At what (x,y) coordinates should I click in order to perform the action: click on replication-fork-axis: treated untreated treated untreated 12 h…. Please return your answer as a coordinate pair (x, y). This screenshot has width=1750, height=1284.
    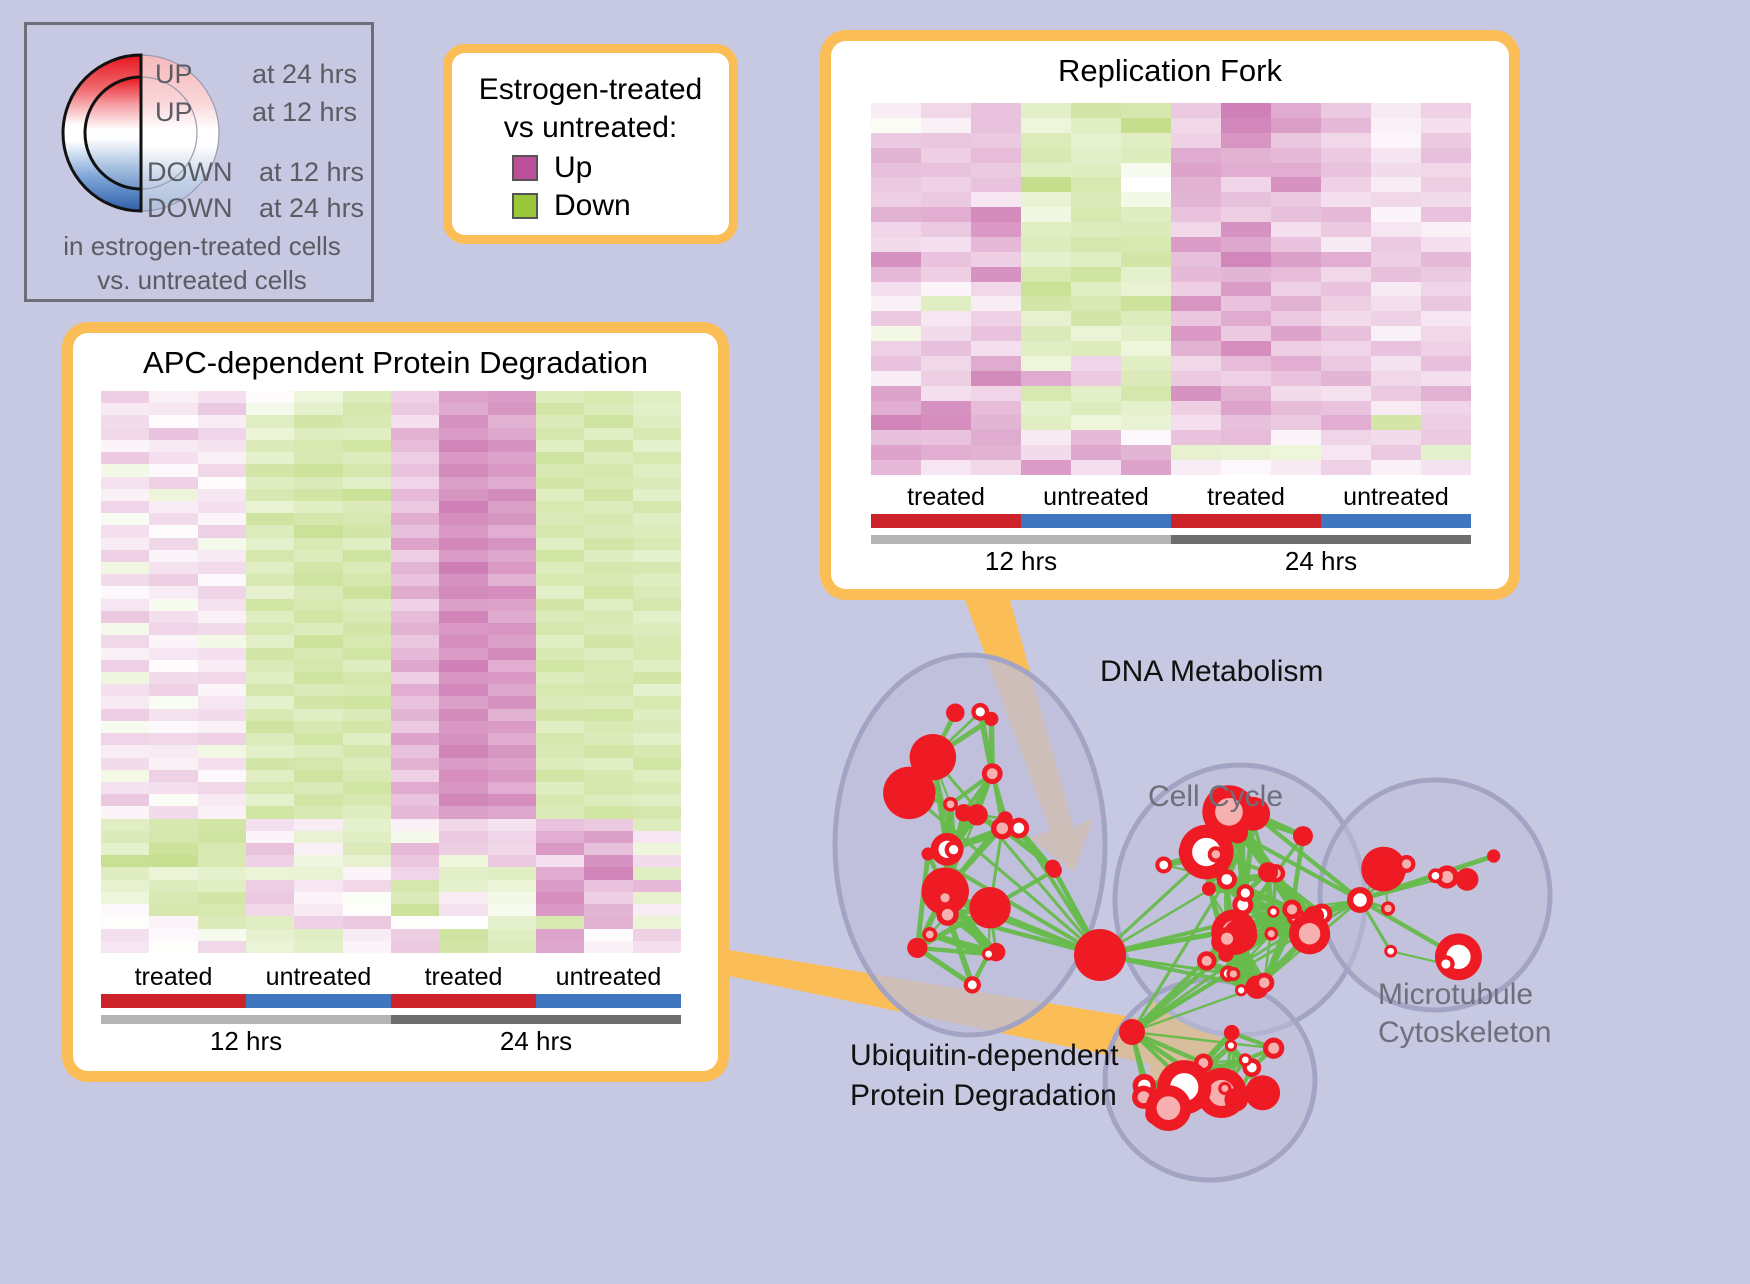
    Looking at the image, I should click on (1171, 530).